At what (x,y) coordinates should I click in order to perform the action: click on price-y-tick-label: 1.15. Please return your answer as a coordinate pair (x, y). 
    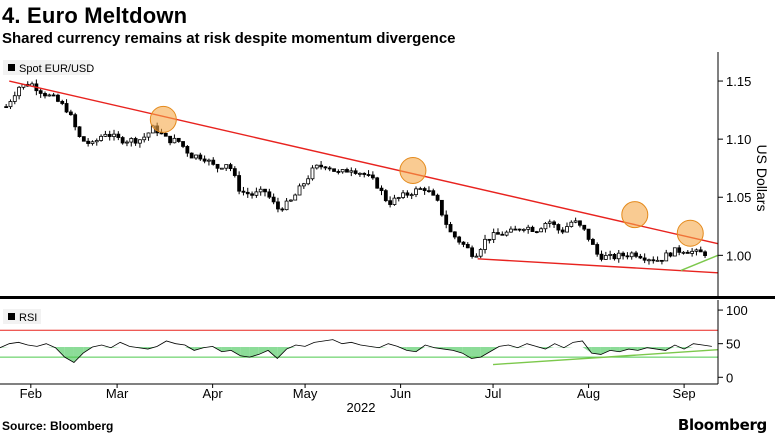
    Looking at the image, I should click on (738, 81).